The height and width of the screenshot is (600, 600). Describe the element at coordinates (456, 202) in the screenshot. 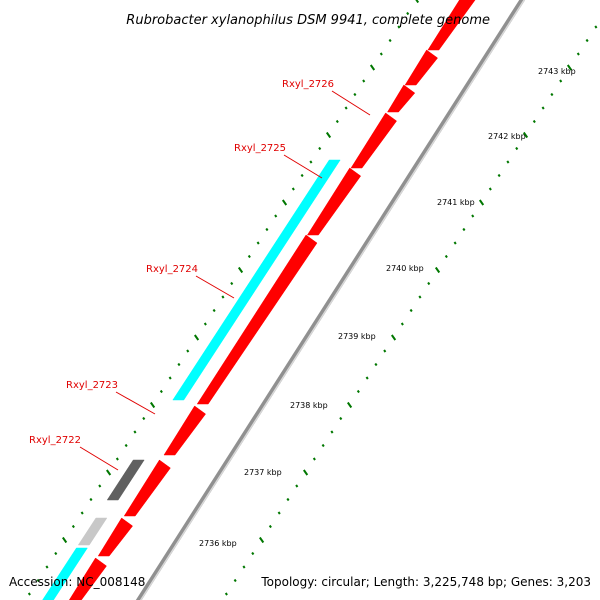

I see `scale-label: 2741 kbp` at that location.